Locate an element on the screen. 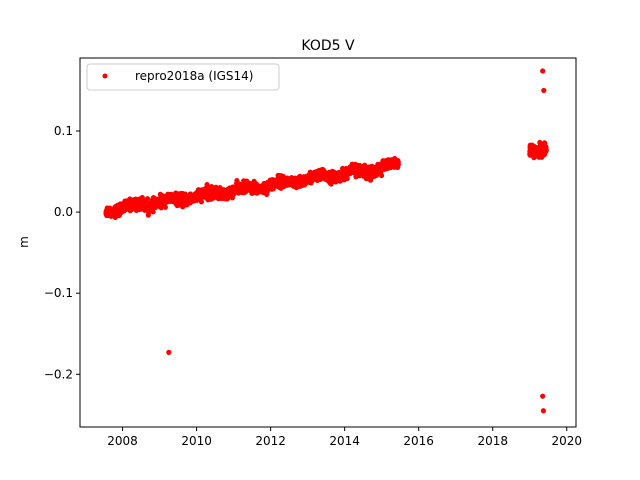 The width and height of the screenshot is (640, 480). legend-box is located at coordinates (183, 77).